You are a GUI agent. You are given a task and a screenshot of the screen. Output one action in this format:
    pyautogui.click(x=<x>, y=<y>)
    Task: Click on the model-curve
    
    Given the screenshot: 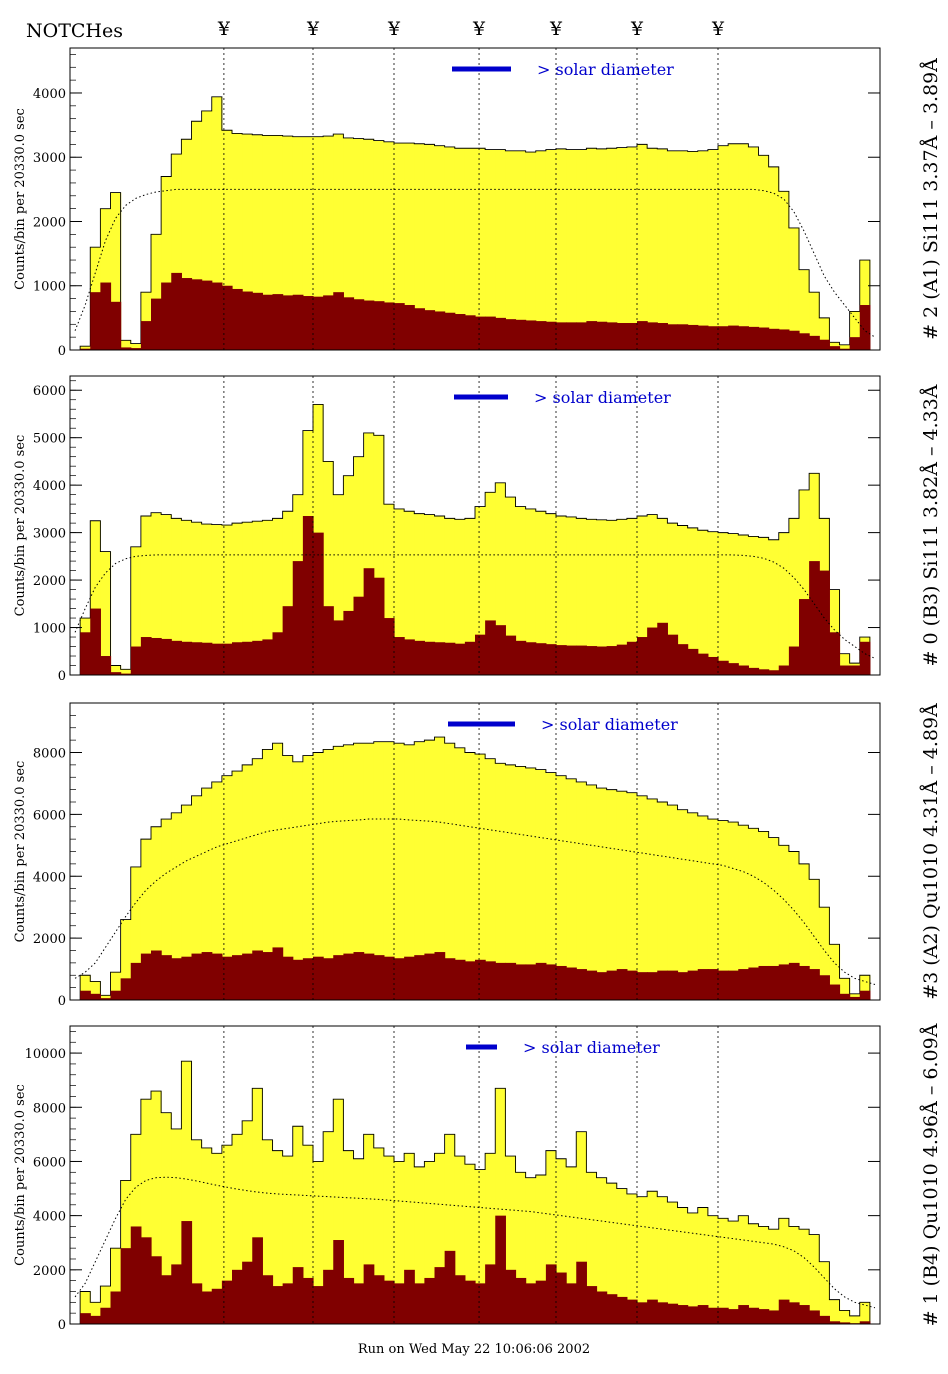 What is the action you would take?
    pyautogui.click(x=475, y=606)
    